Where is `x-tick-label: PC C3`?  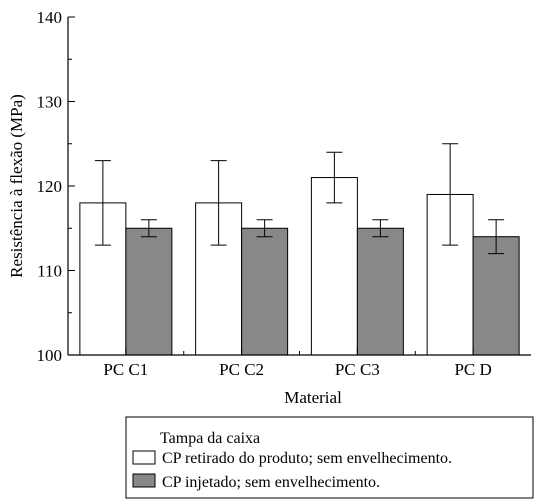
x-tick-label: PC C3 is located at coordinates (357, 369).